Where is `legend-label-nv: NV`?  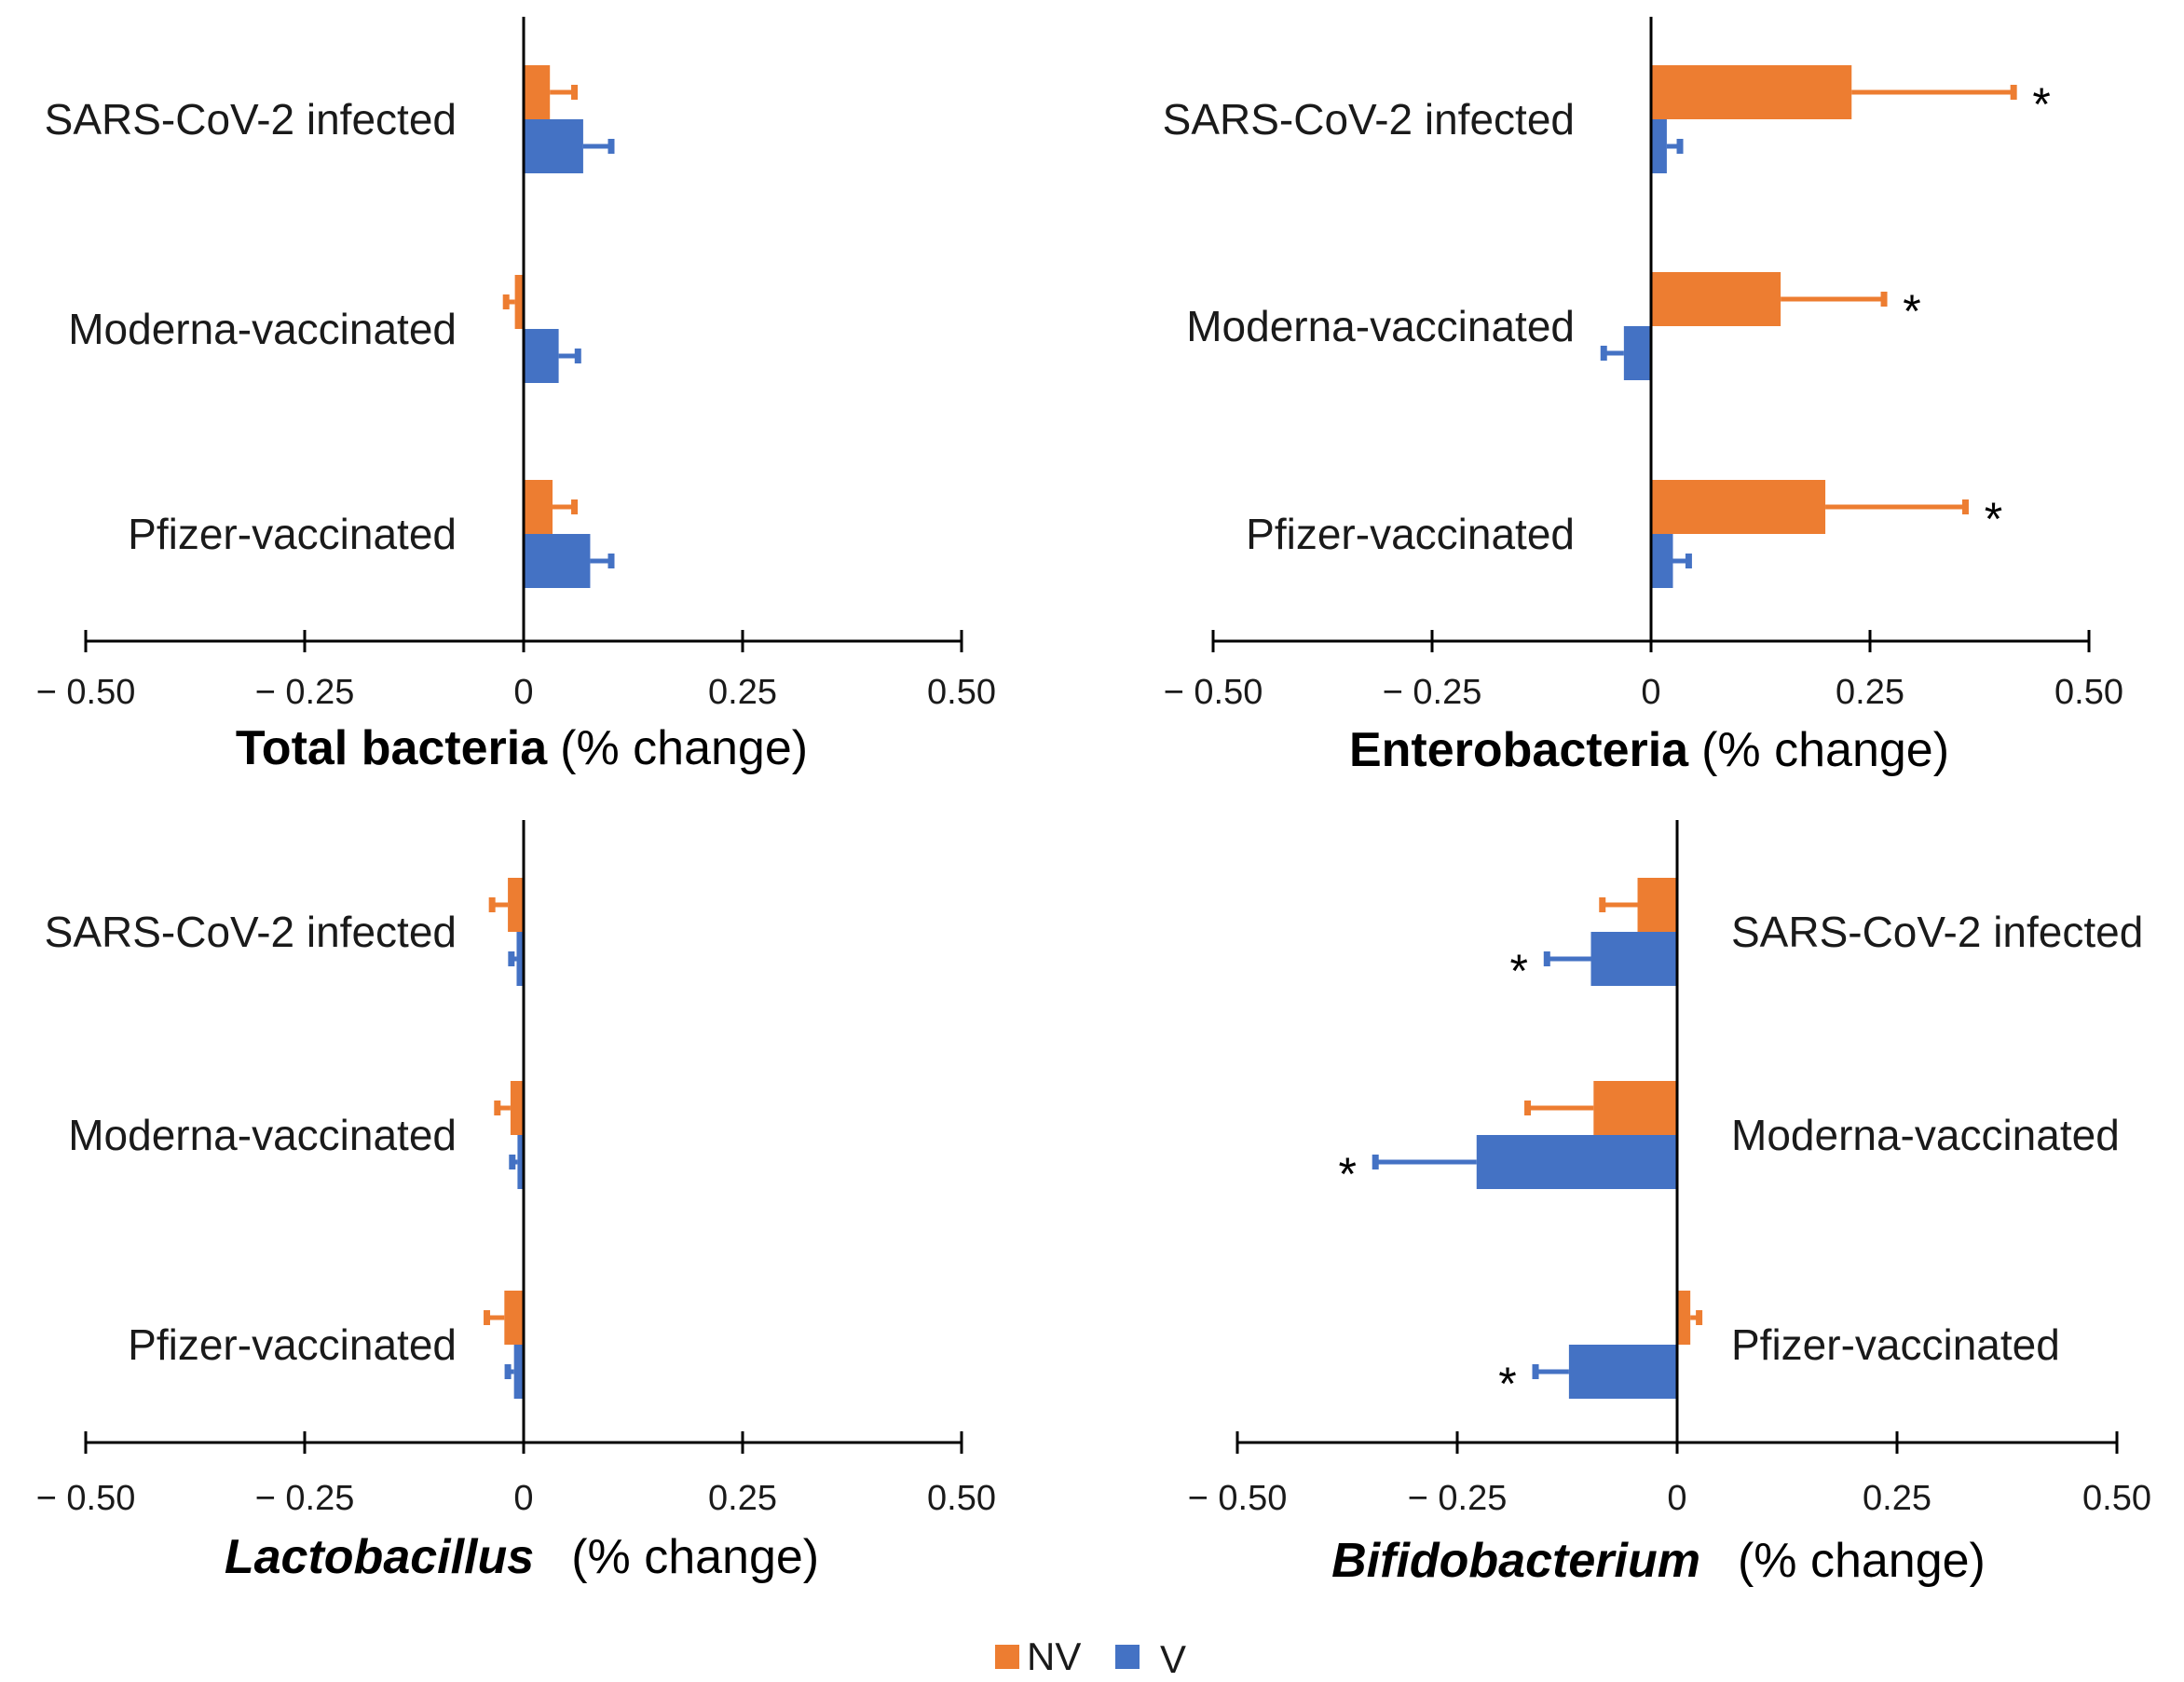
legend-label-nv: NV is located at coordinates (1054, 1656).